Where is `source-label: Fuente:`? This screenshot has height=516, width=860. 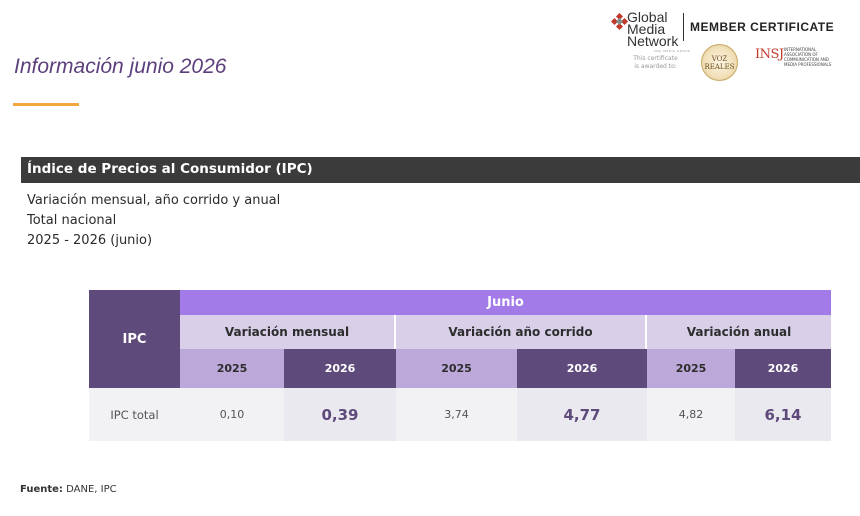 source-label: Fuente: is located at coordinates (41, 489).